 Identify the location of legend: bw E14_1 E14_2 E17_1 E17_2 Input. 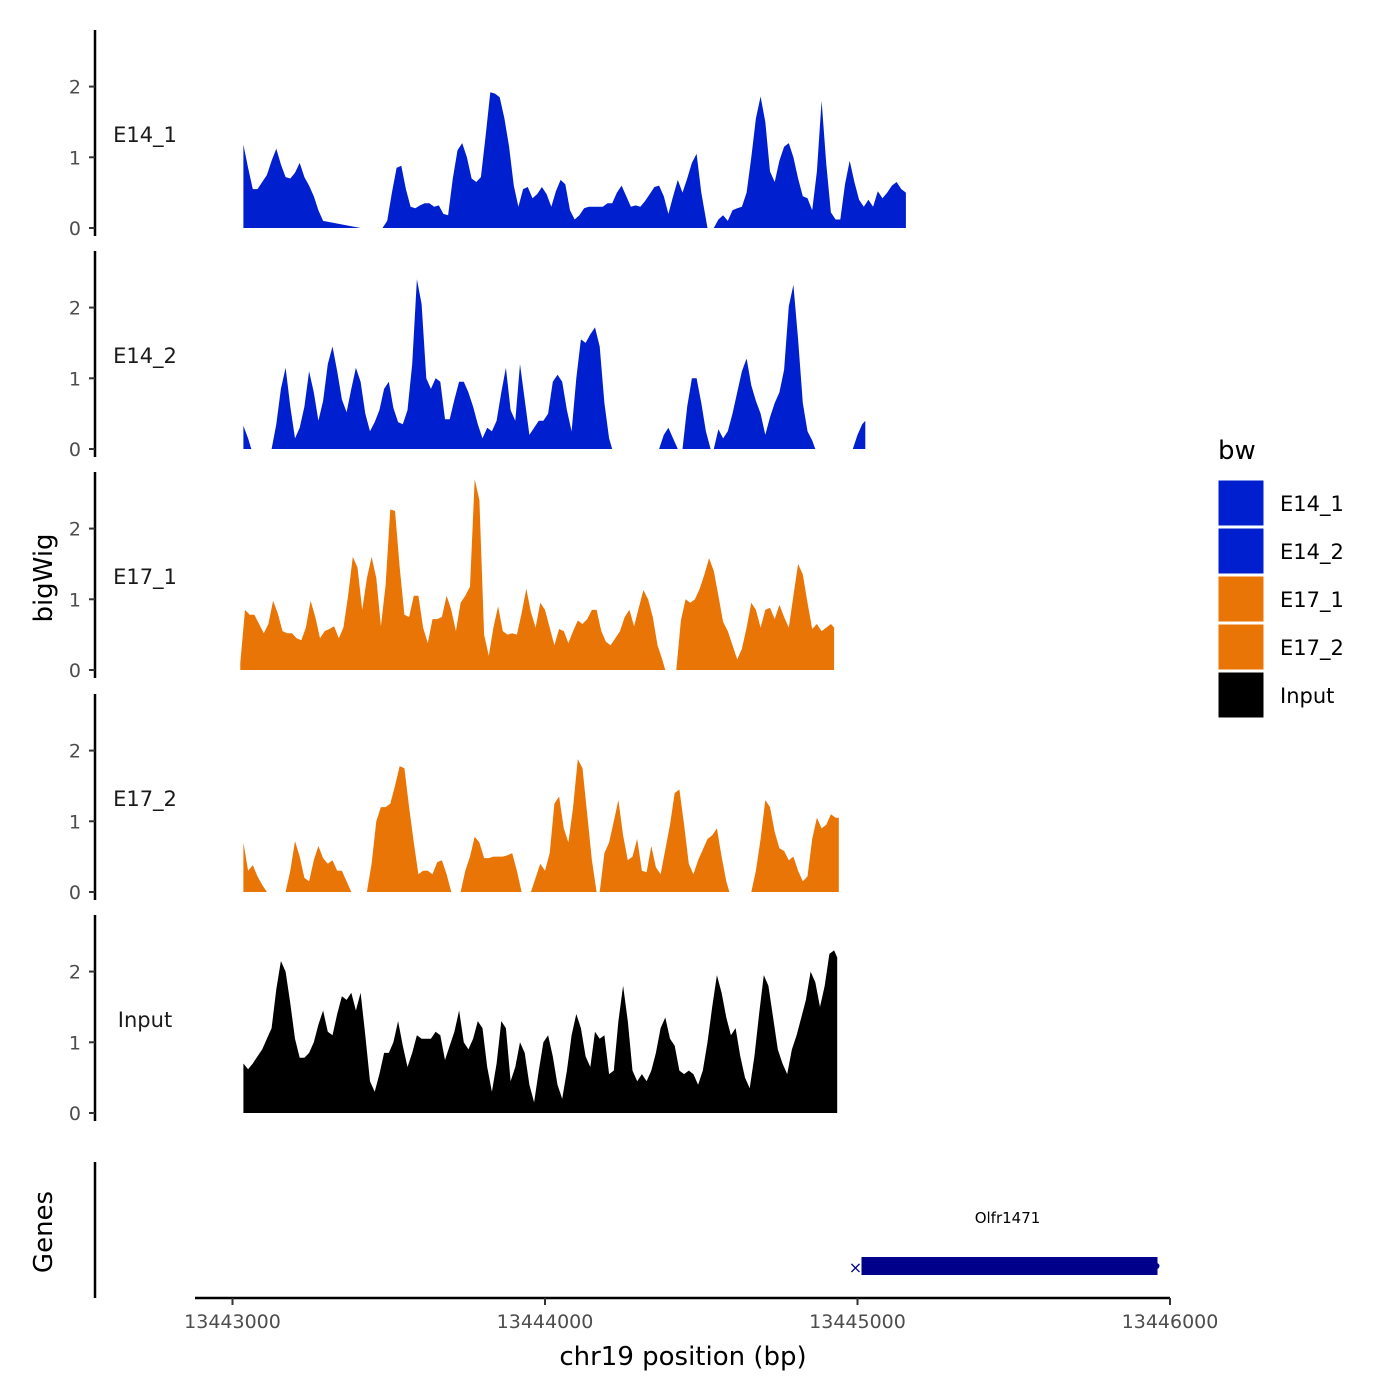
(1280, 577).